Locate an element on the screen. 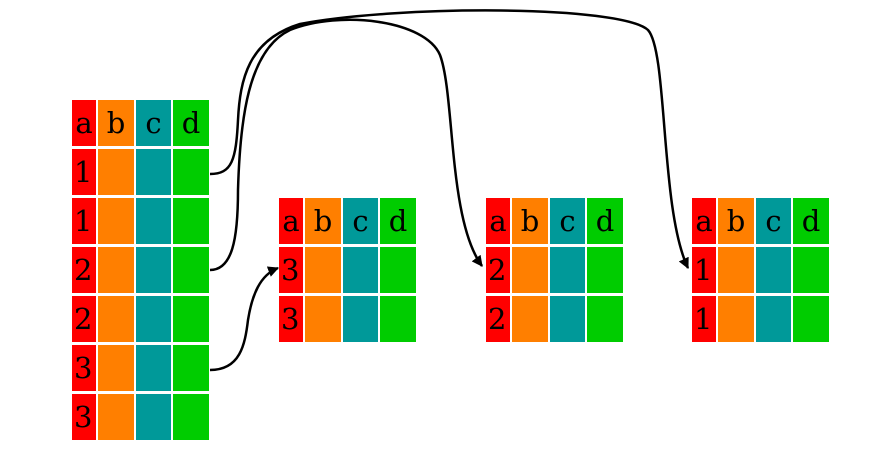 This screenshot has height=470, width=896. table-source: a b c d 1 1 2 2 3 3 is located at coordinates (140, 270).